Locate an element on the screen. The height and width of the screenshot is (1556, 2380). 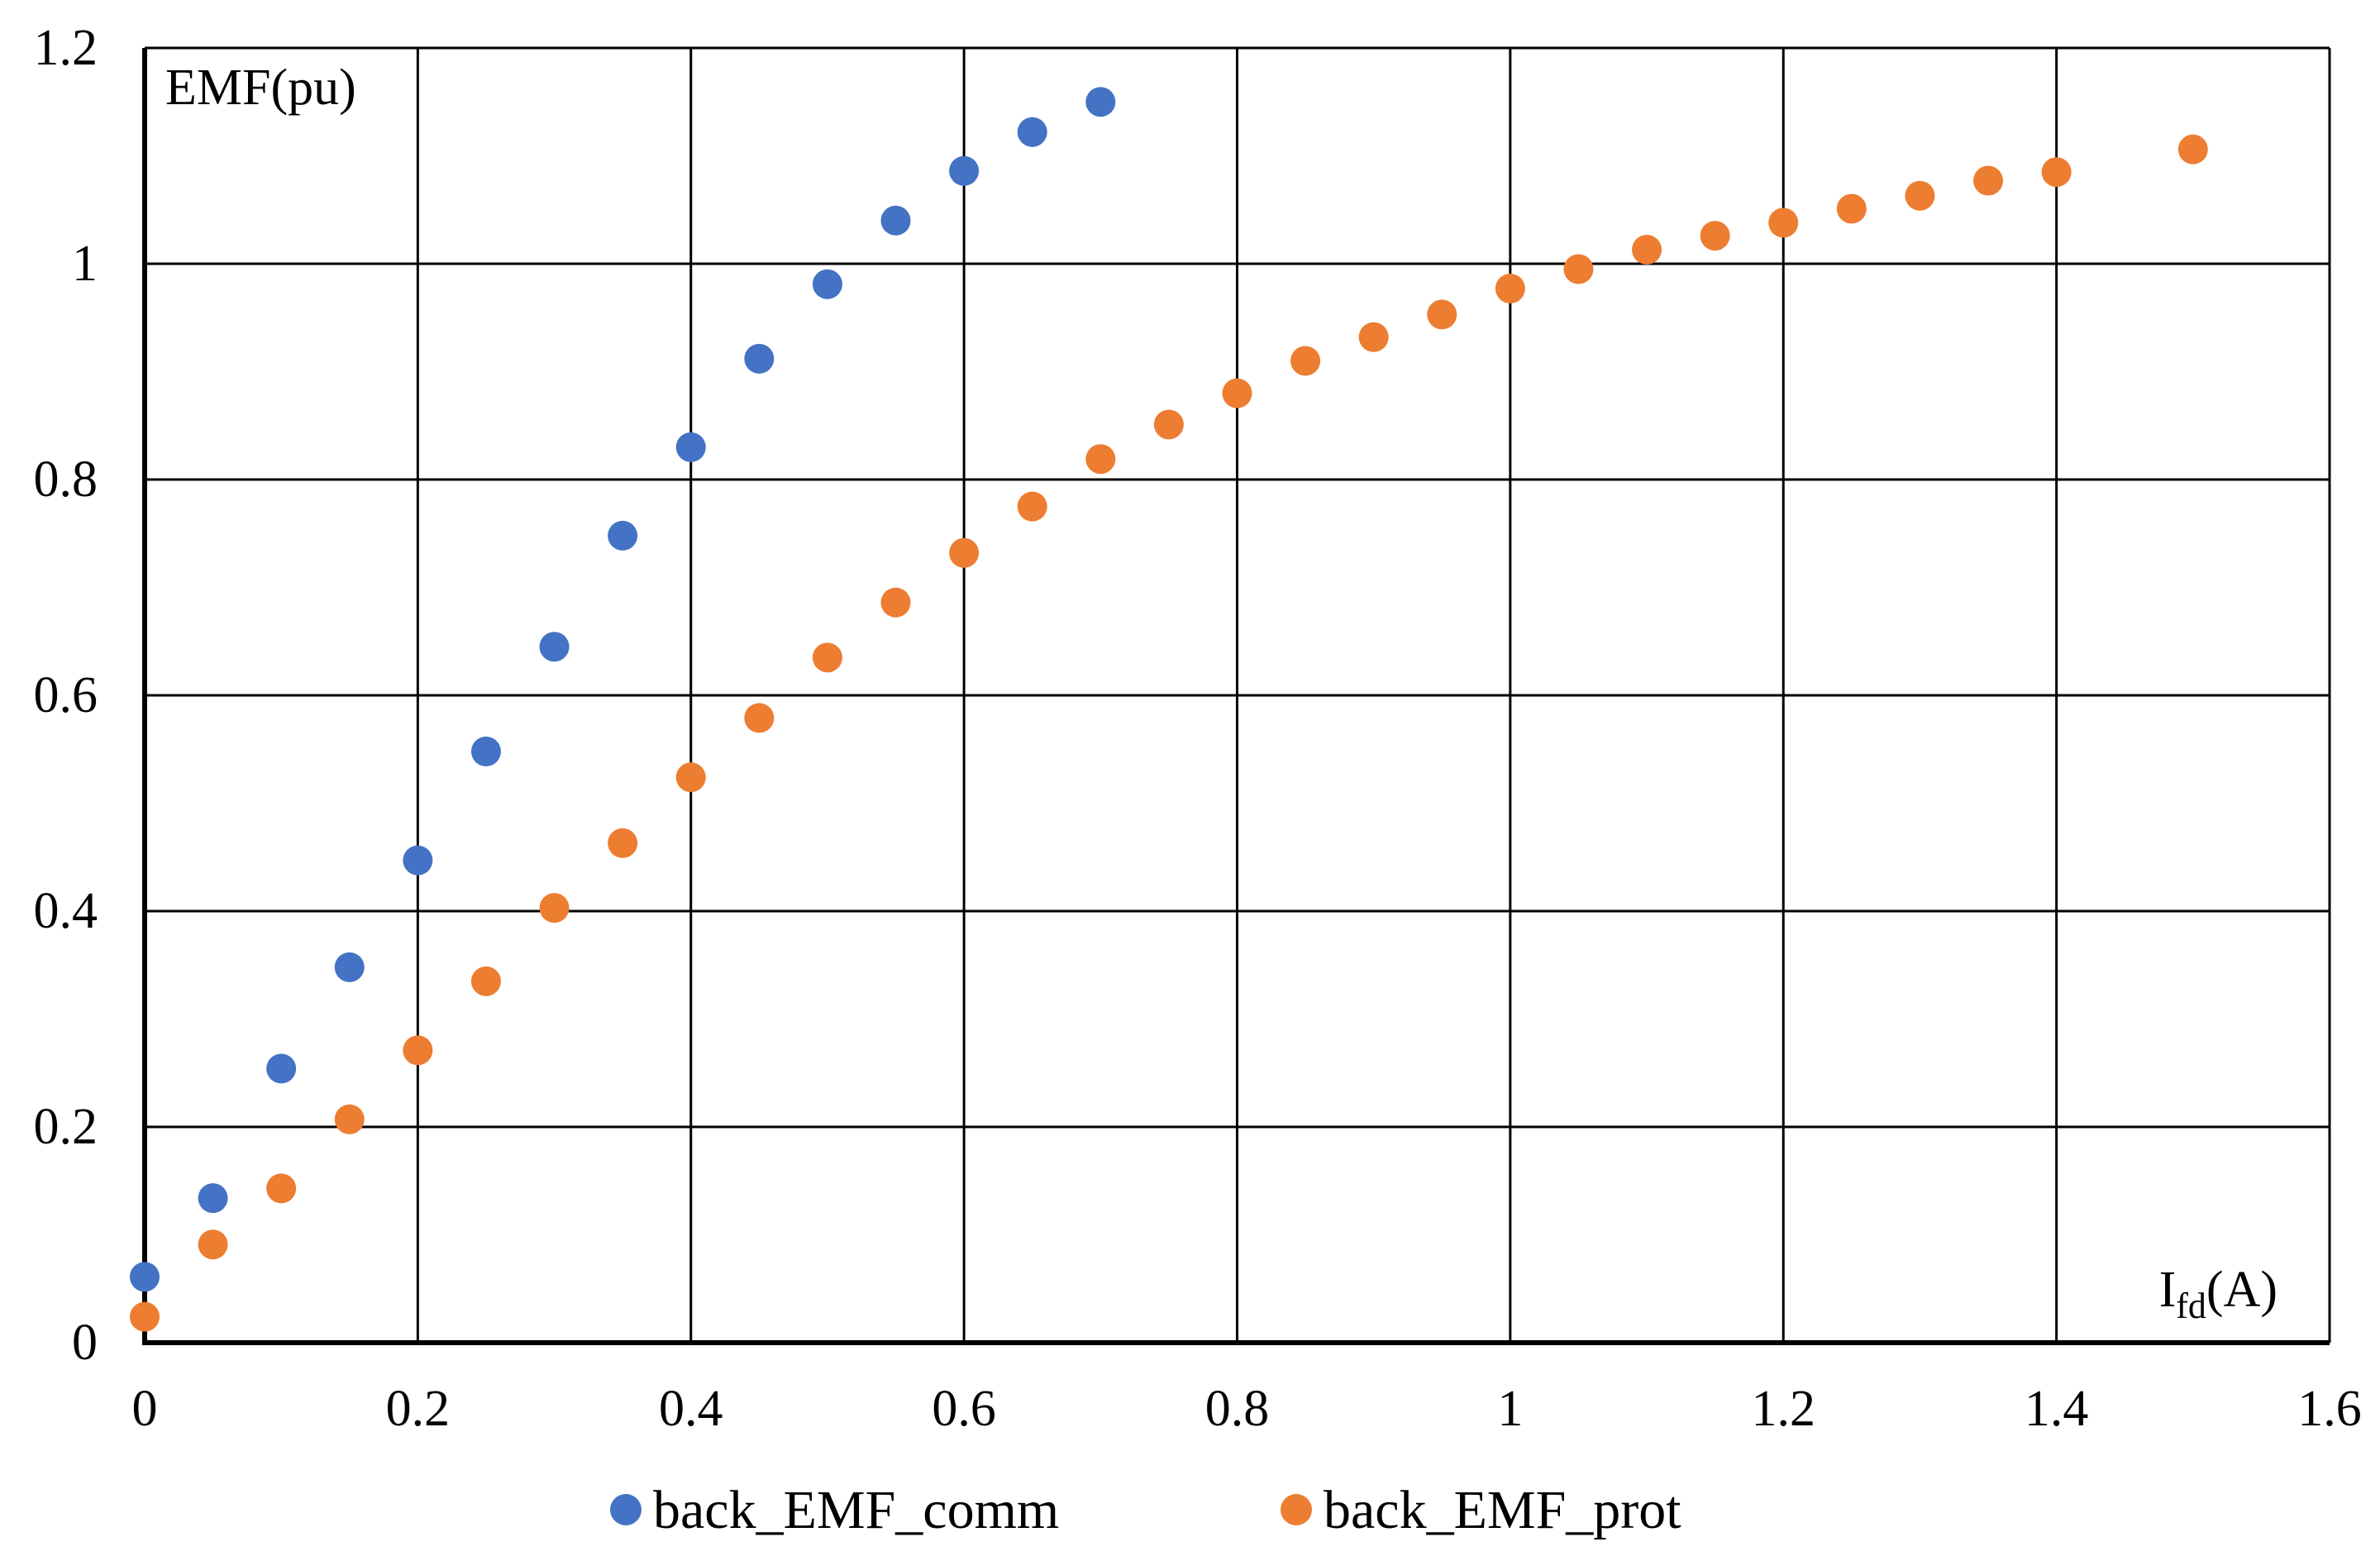
x-tick-label: 0.6 is located at coordinates (964, 1409).